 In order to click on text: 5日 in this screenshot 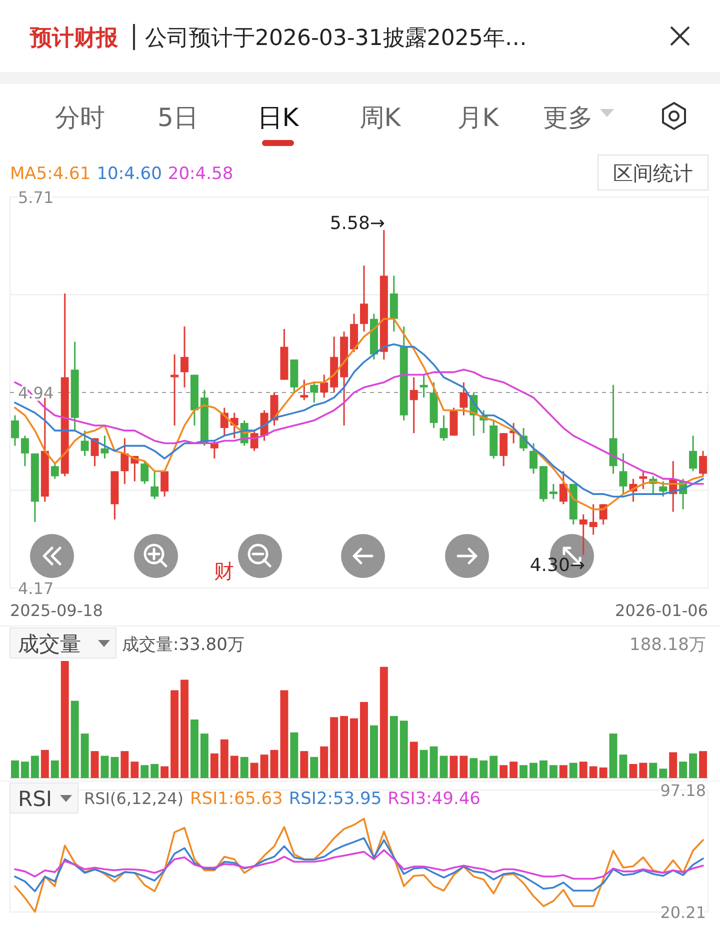, I will do `click(178, 117)`.